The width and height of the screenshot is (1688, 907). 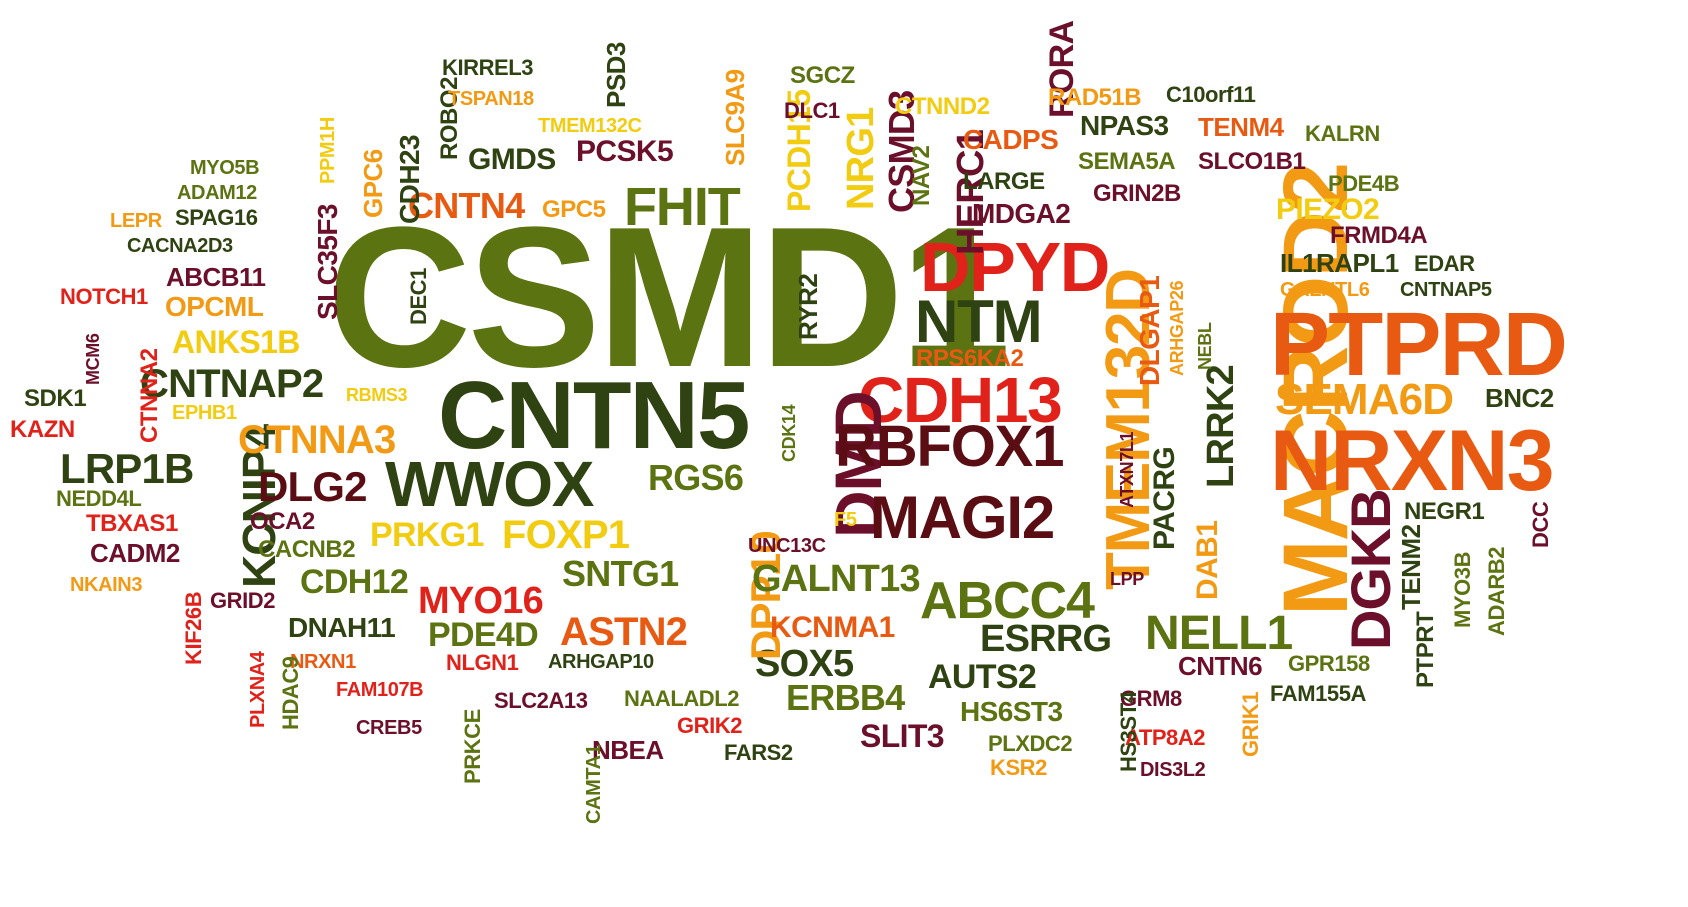 What do you see at coordinates (620, 573) in the screenshot?
I see `gene-word: SNTG1` at bounding box center [620, 573].